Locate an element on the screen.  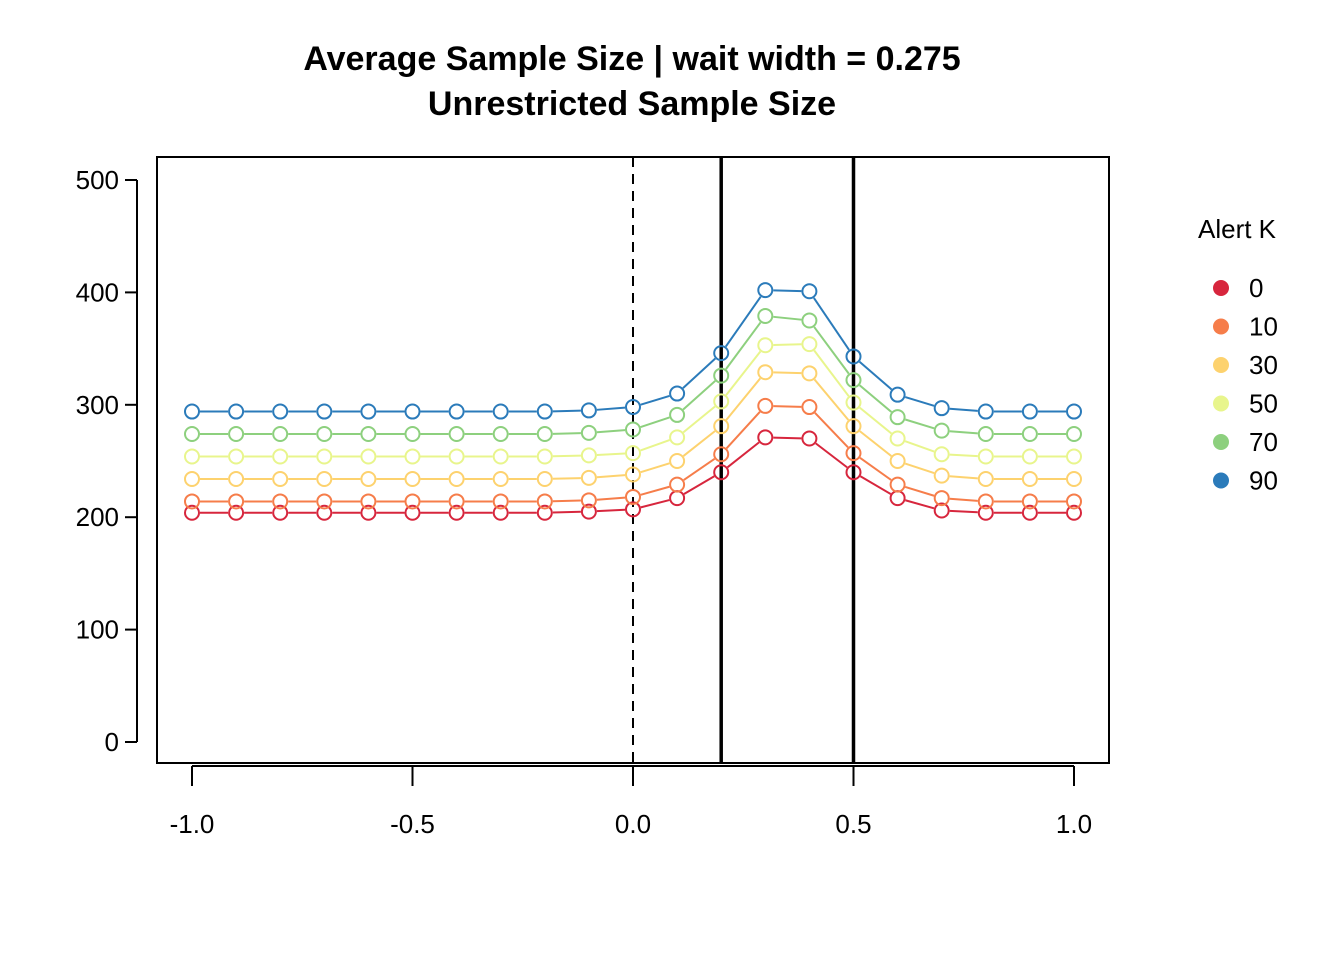
x-axis: -1.0 -0.5 0.0 0.5 1.0 is located at coordinates (631, 802).